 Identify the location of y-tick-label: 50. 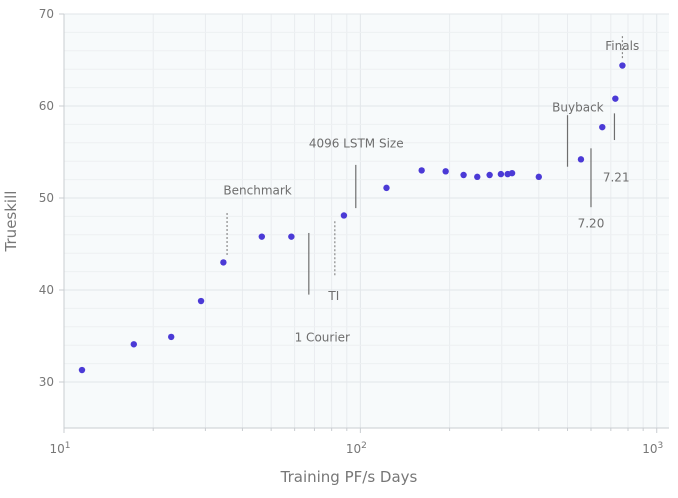
(46, 198).